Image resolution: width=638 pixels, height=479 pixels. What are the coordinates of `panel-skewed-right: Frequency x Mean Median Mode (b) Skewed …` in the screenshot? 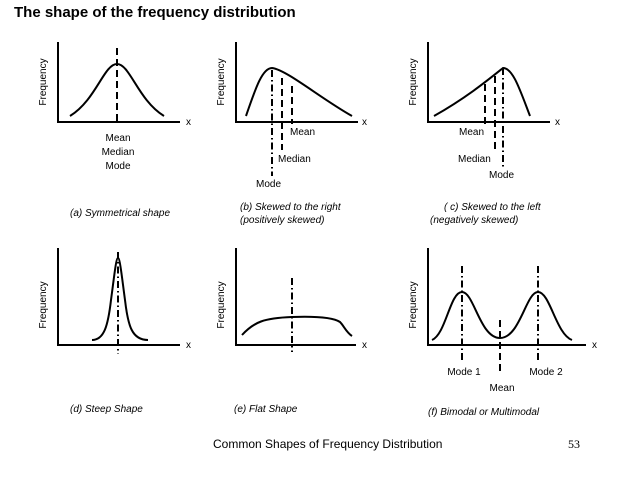 It's located at (291, 134).